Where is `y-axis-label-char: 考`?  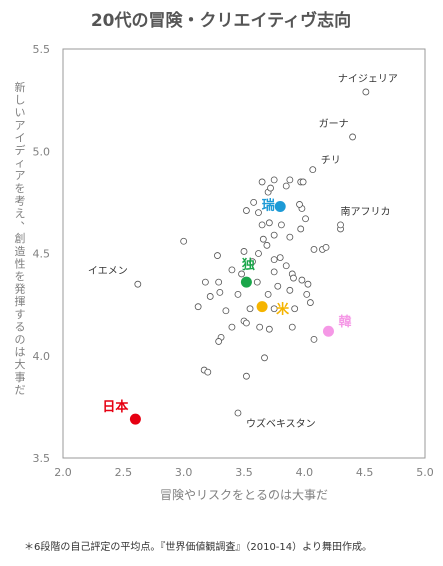 y-axis-label-char: 考 is located at coordinates (20, 200).